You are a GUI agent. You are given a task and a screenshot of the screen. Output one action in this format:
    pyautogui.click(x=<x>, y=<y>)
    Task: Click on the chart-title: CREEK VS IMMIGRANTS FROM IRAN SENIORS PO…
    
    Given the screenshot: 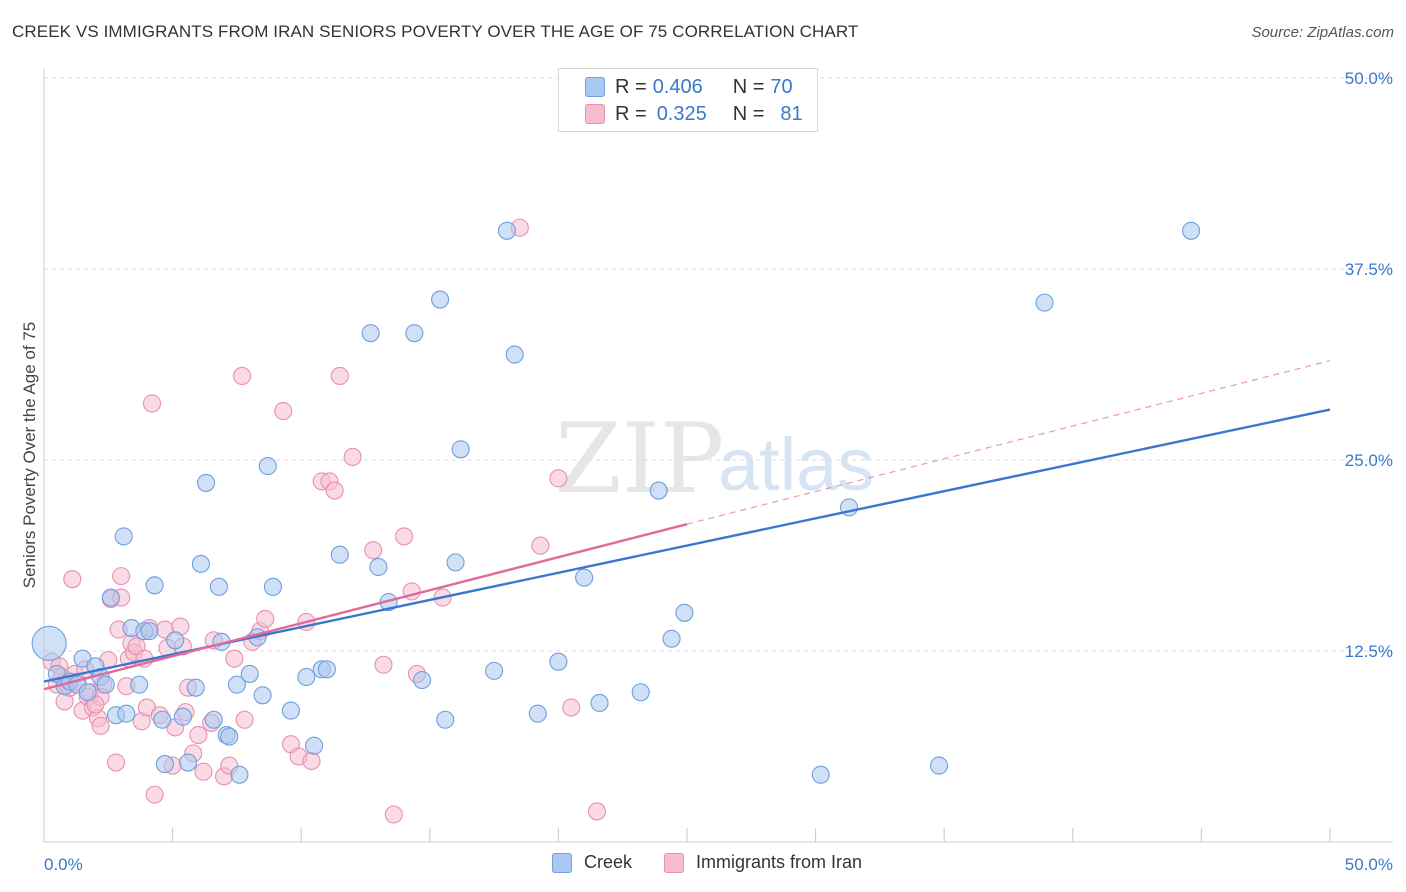 What is the action you would take?
    pyautogui.click(x=435, y=31)
    